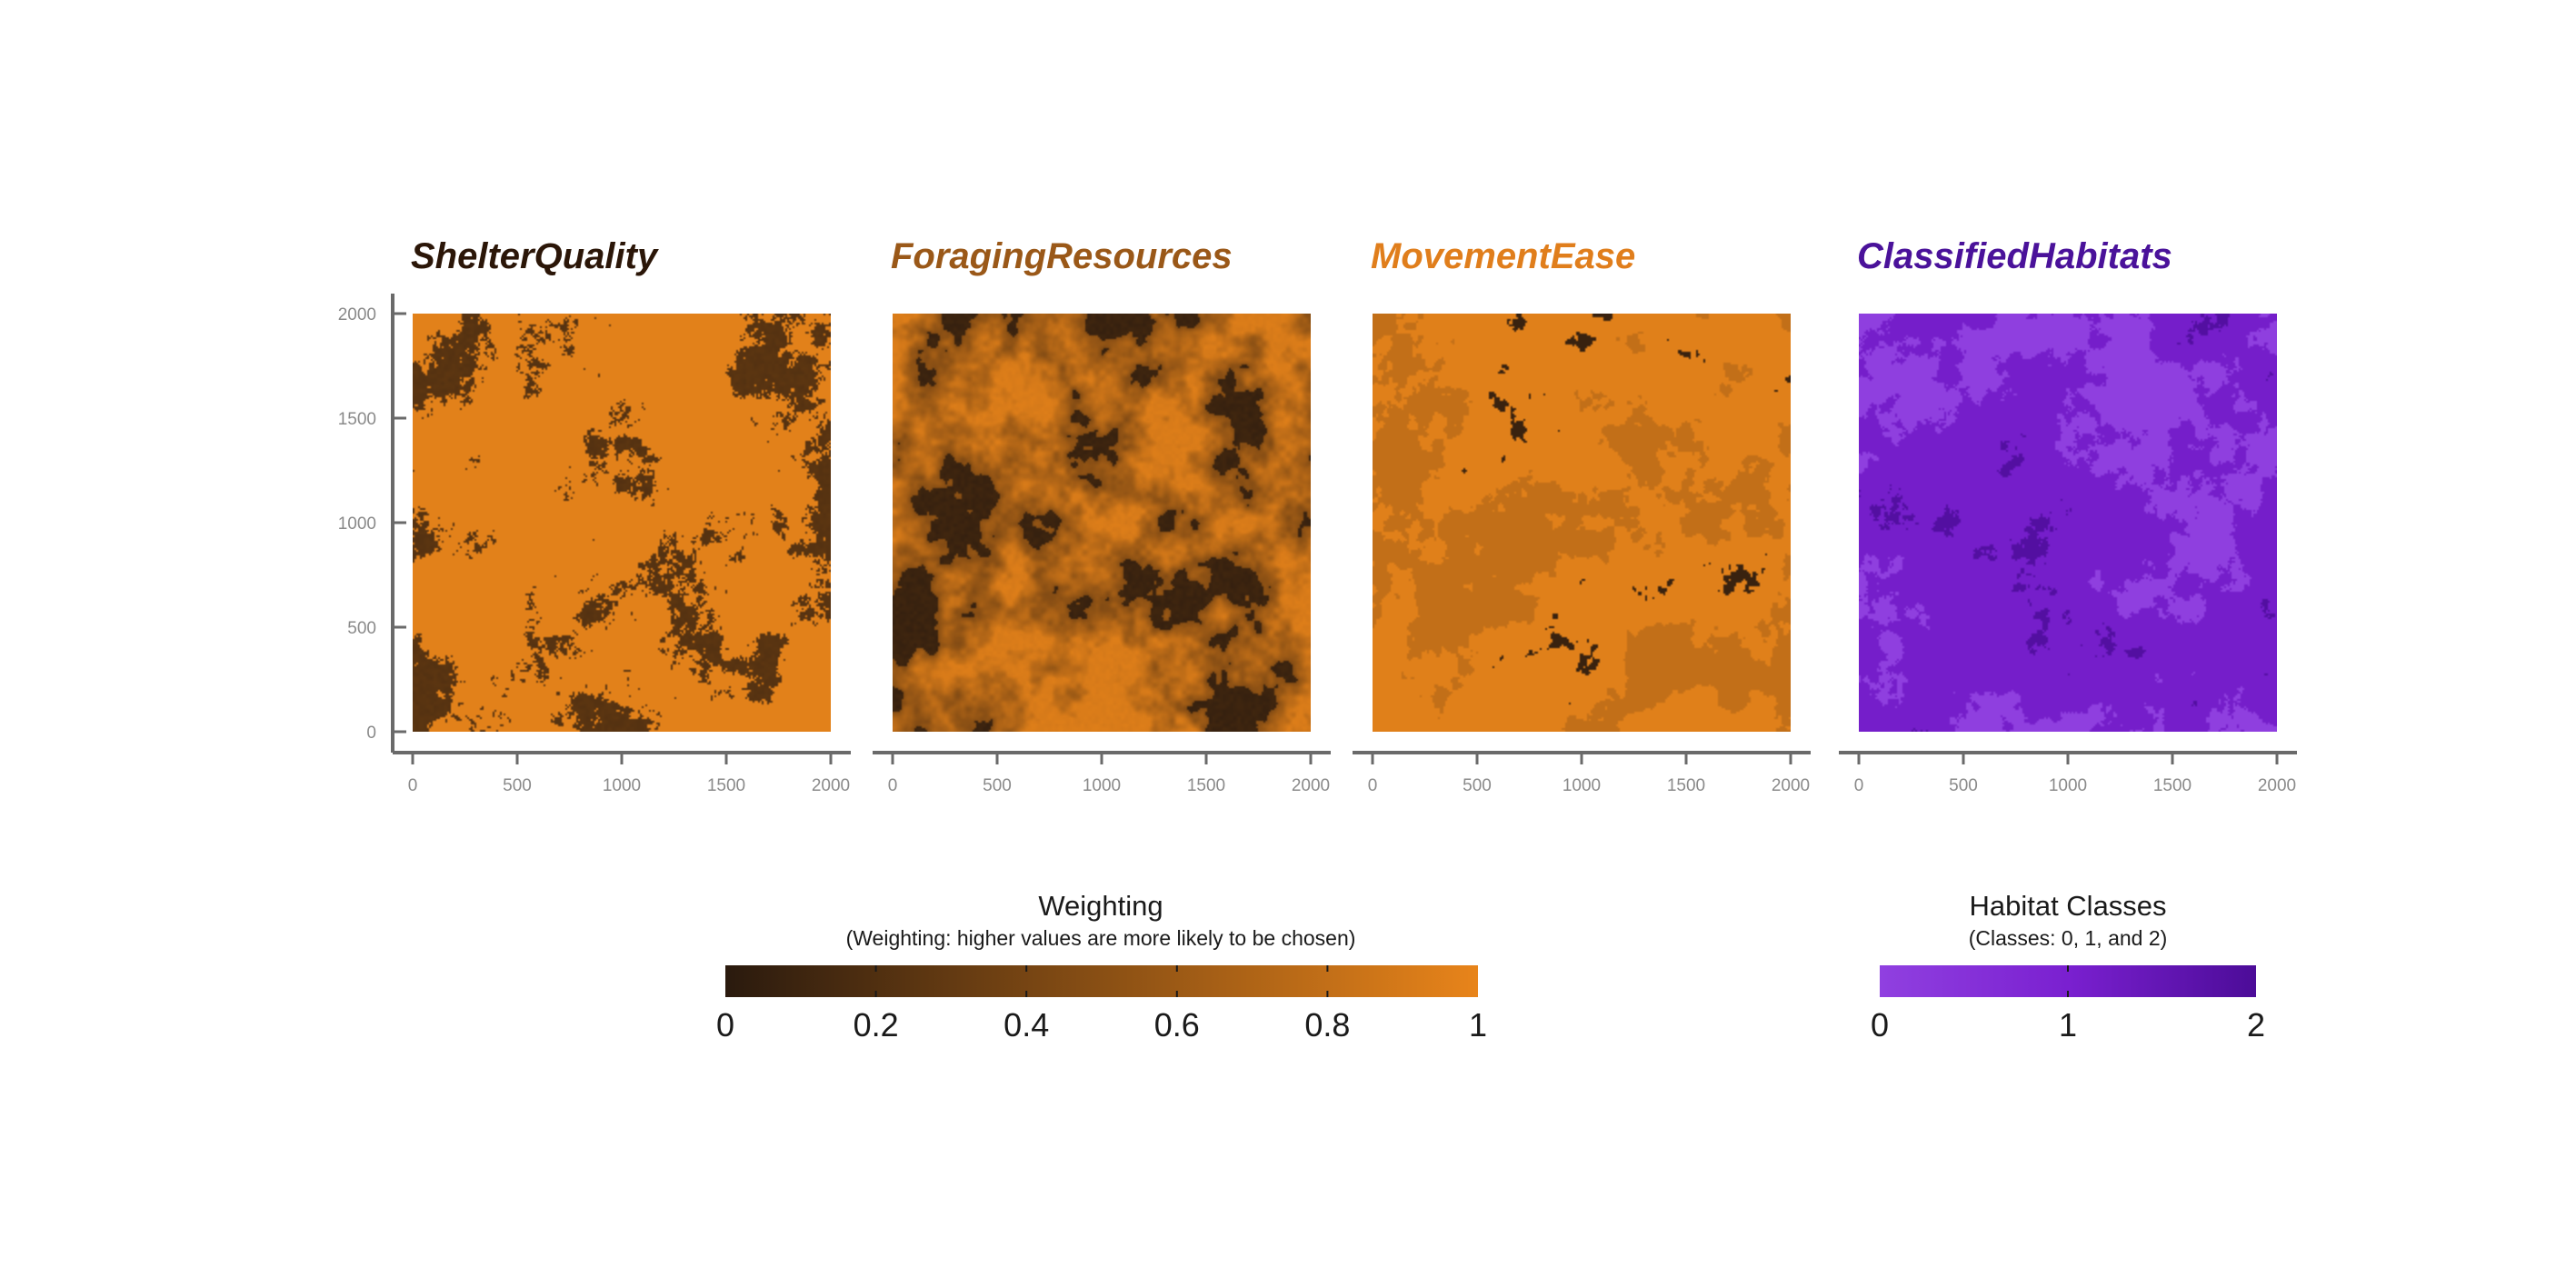 The image size is (2576, 1288). I want to click on colorbar-bar, so click(1101, 981).